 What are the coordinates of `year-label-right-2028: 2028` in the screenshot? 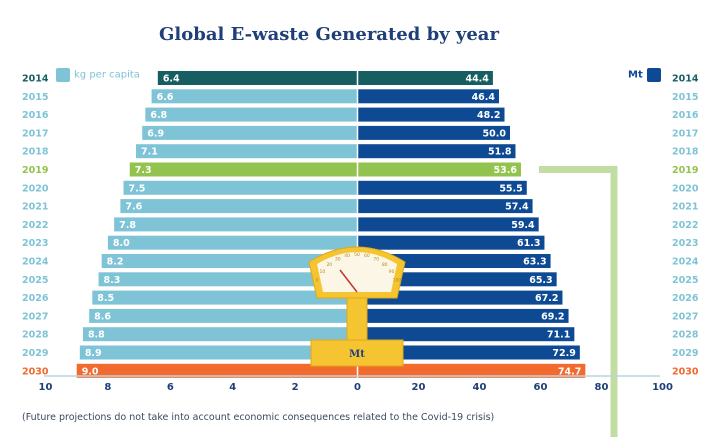 It's located at (685, 335).